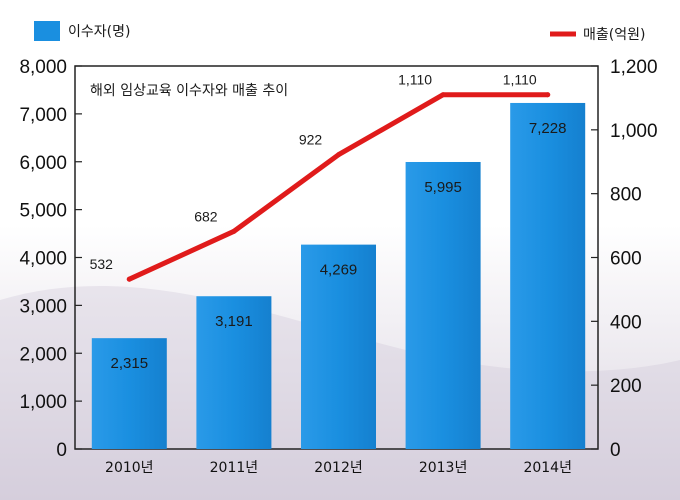 This screenshot has height=500, width=680. I want to click on bar-value-label: 2,315, so click(130, 363).